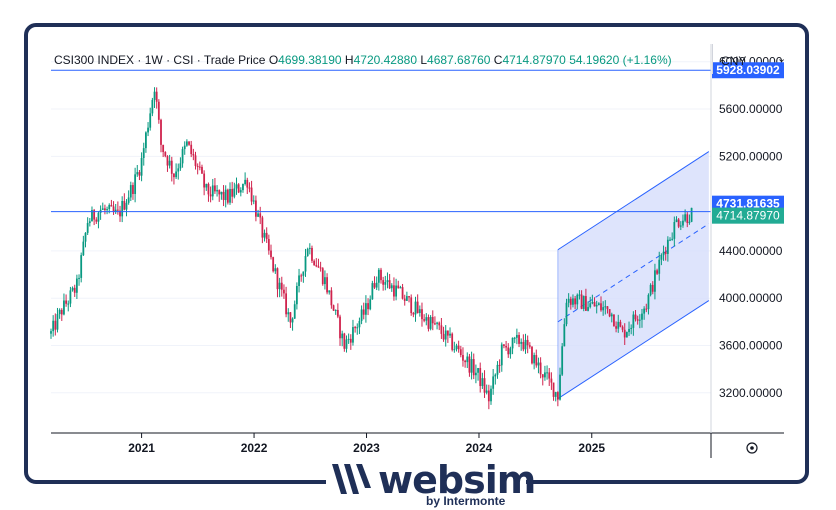 Image resolution: width=836 pixels, height=510 pixels. I want to click on last-price-badge, so click(748, 215).